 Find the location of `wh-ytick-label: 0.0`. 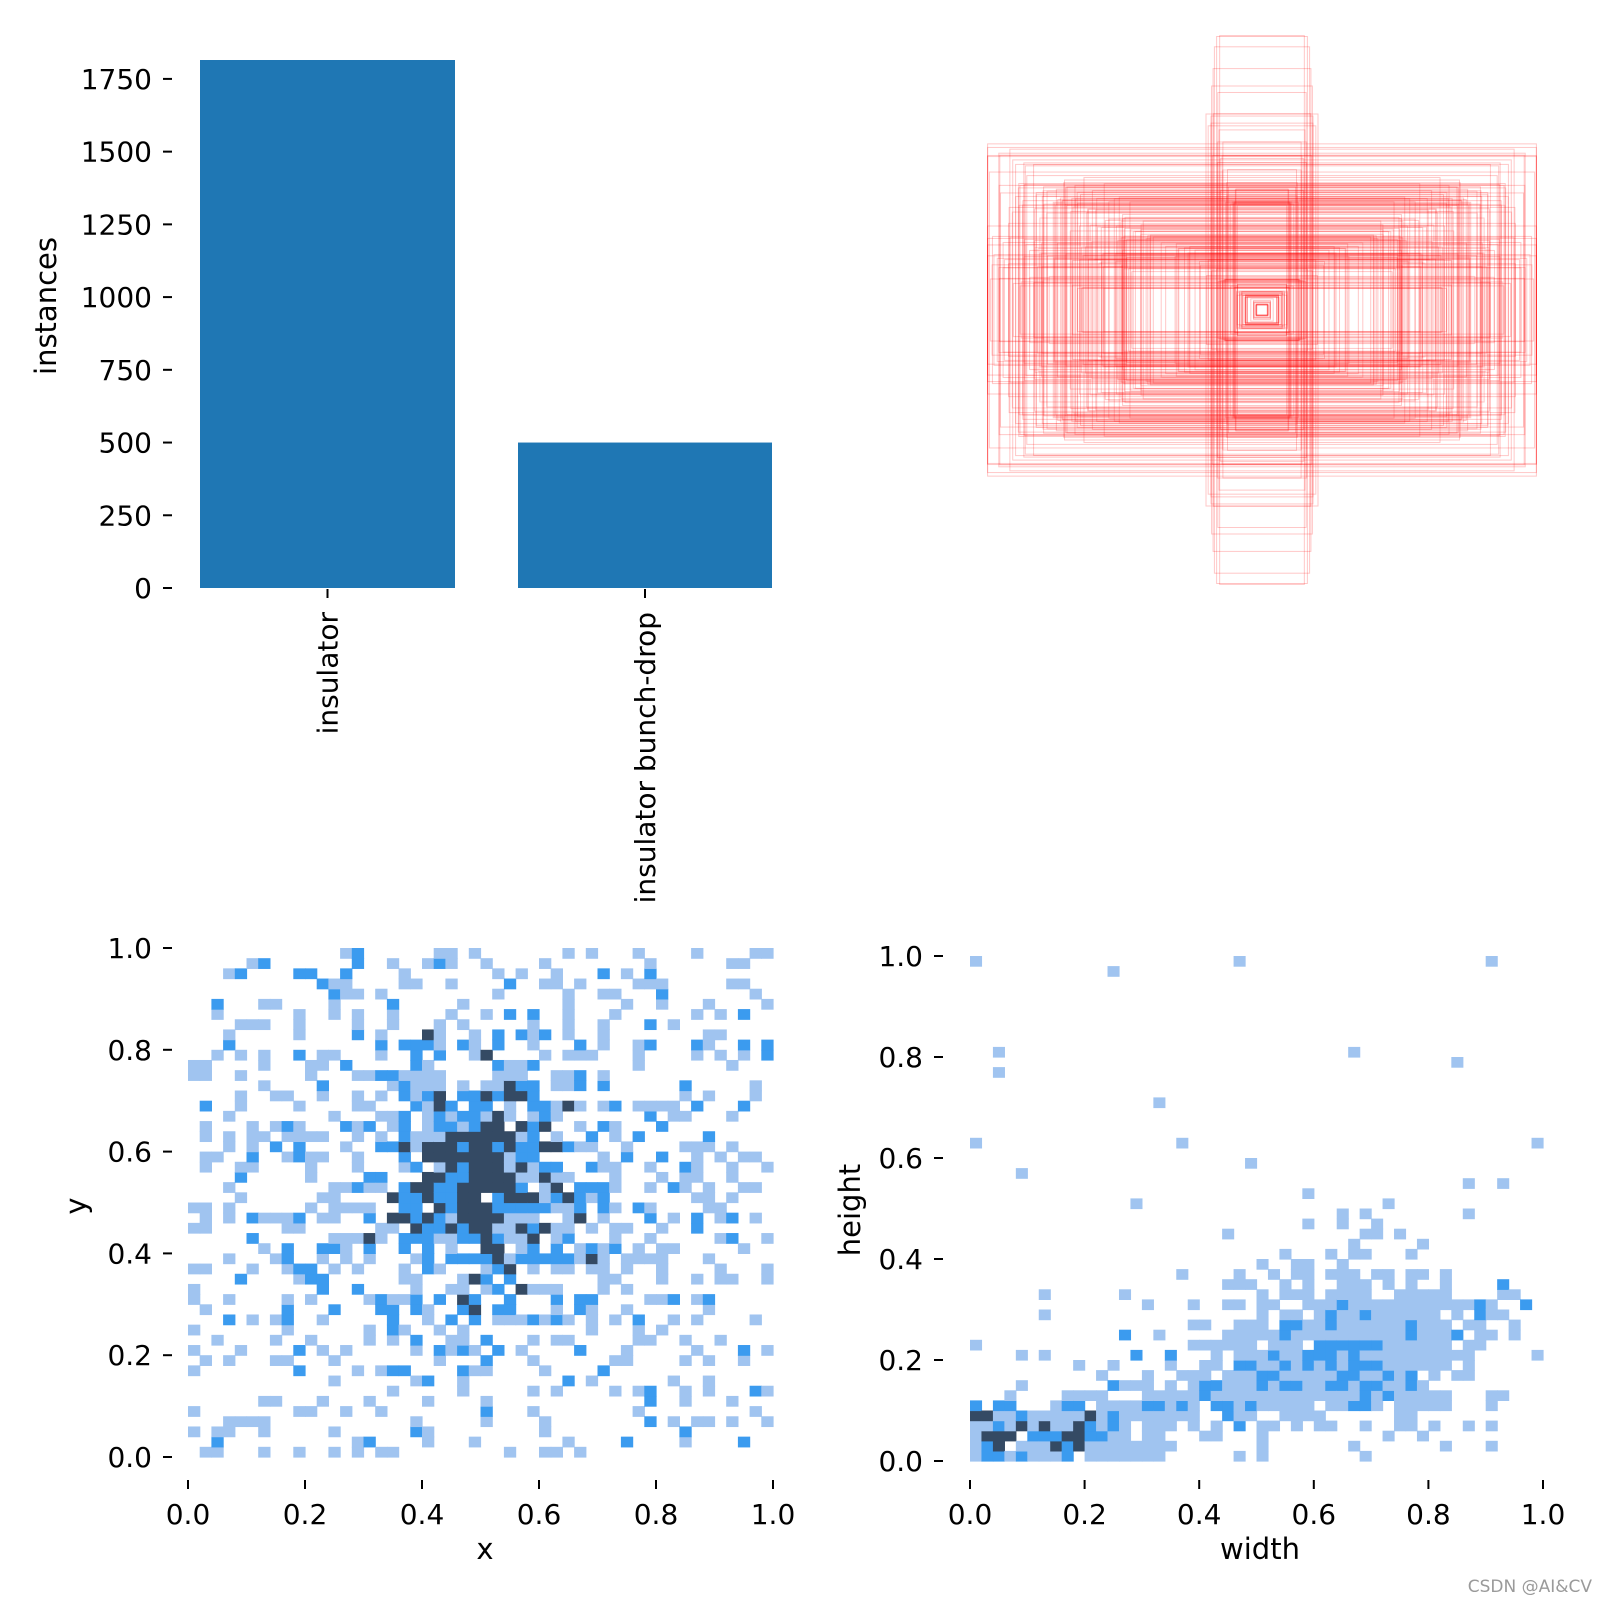

wh-ytick-label: 0.0 is located at coordinates (900, 1461).